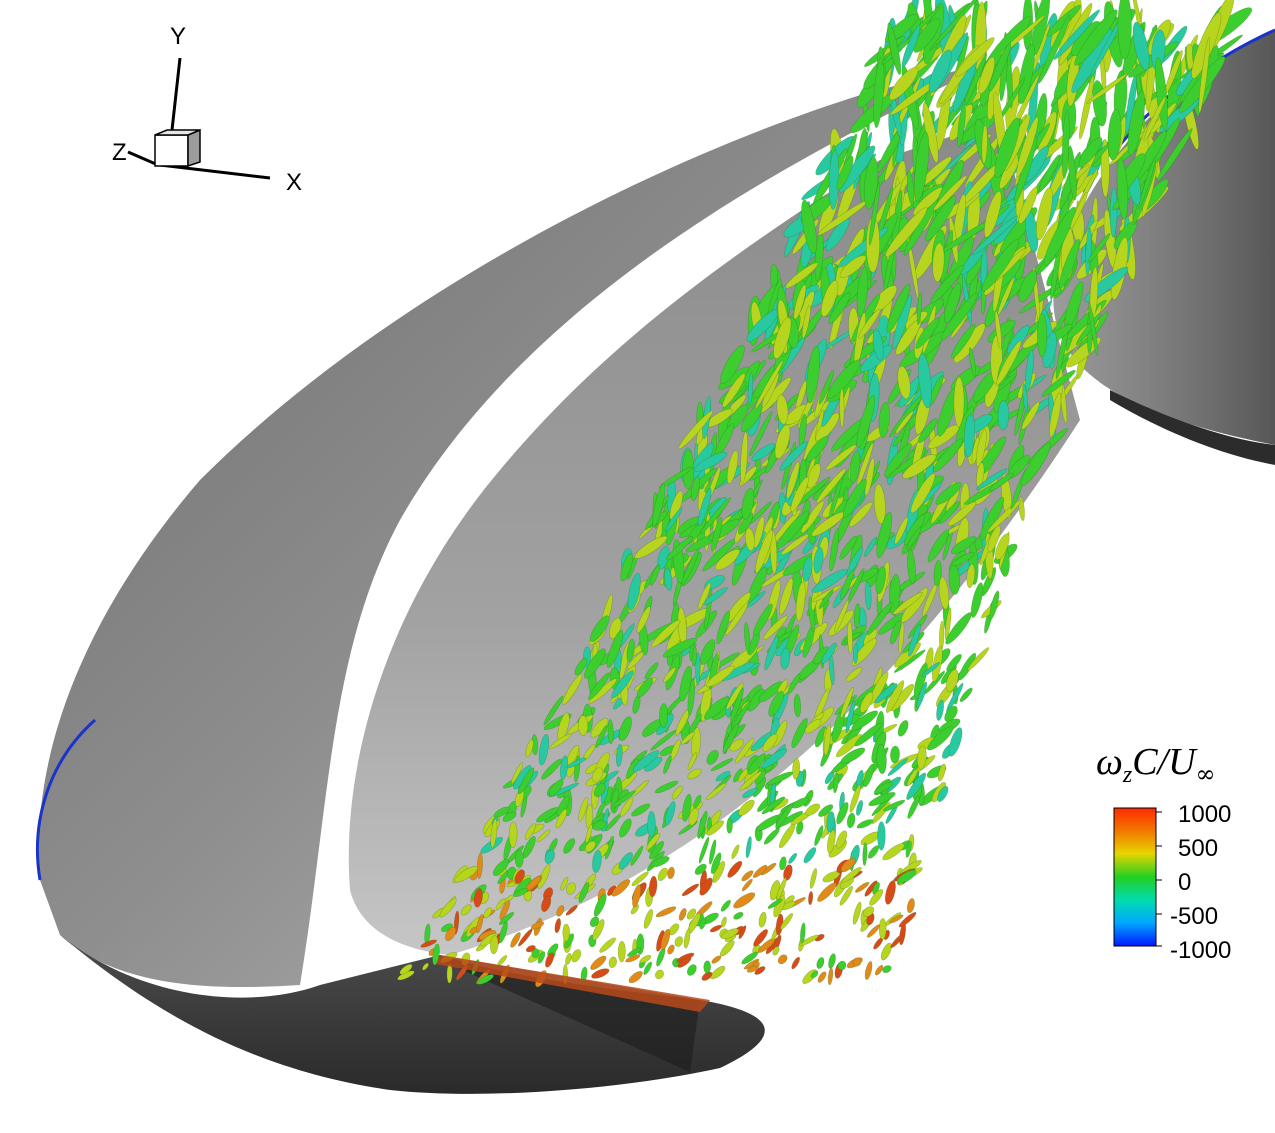 Image resolution: width=1275 pixels, height=1133 pixels. Describe the element at coordinates (119, 152) in the screenshot. I see `z-axis-label: Z` at that location.